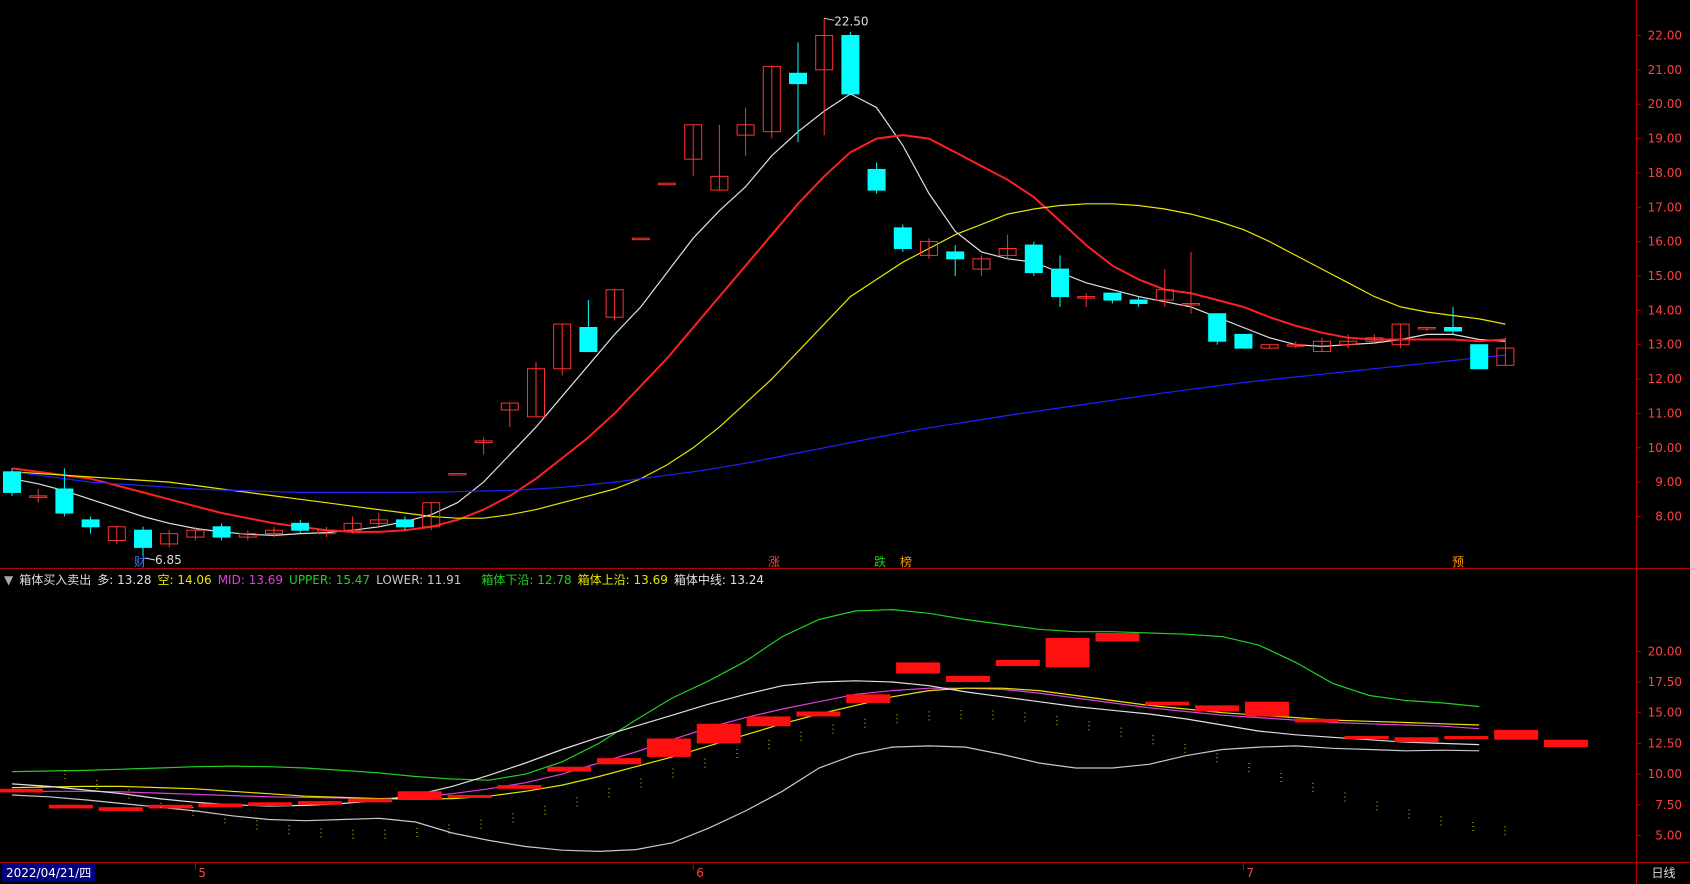 This screenshot has height=884, width=1690. Describe the element at coordinates (150, 559) in the screenshot. I see `low-pointer` at that location.